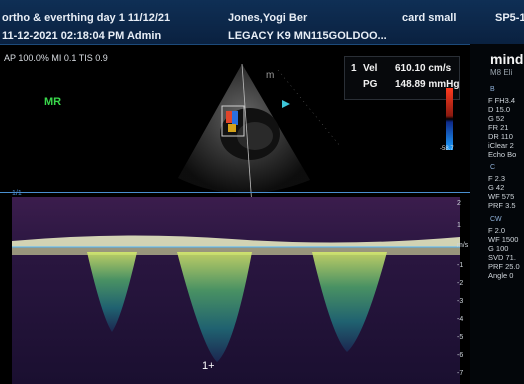 This screenshot has width=524, height=384. I want to click on brand-logo-text: mind, so click(507, 59).